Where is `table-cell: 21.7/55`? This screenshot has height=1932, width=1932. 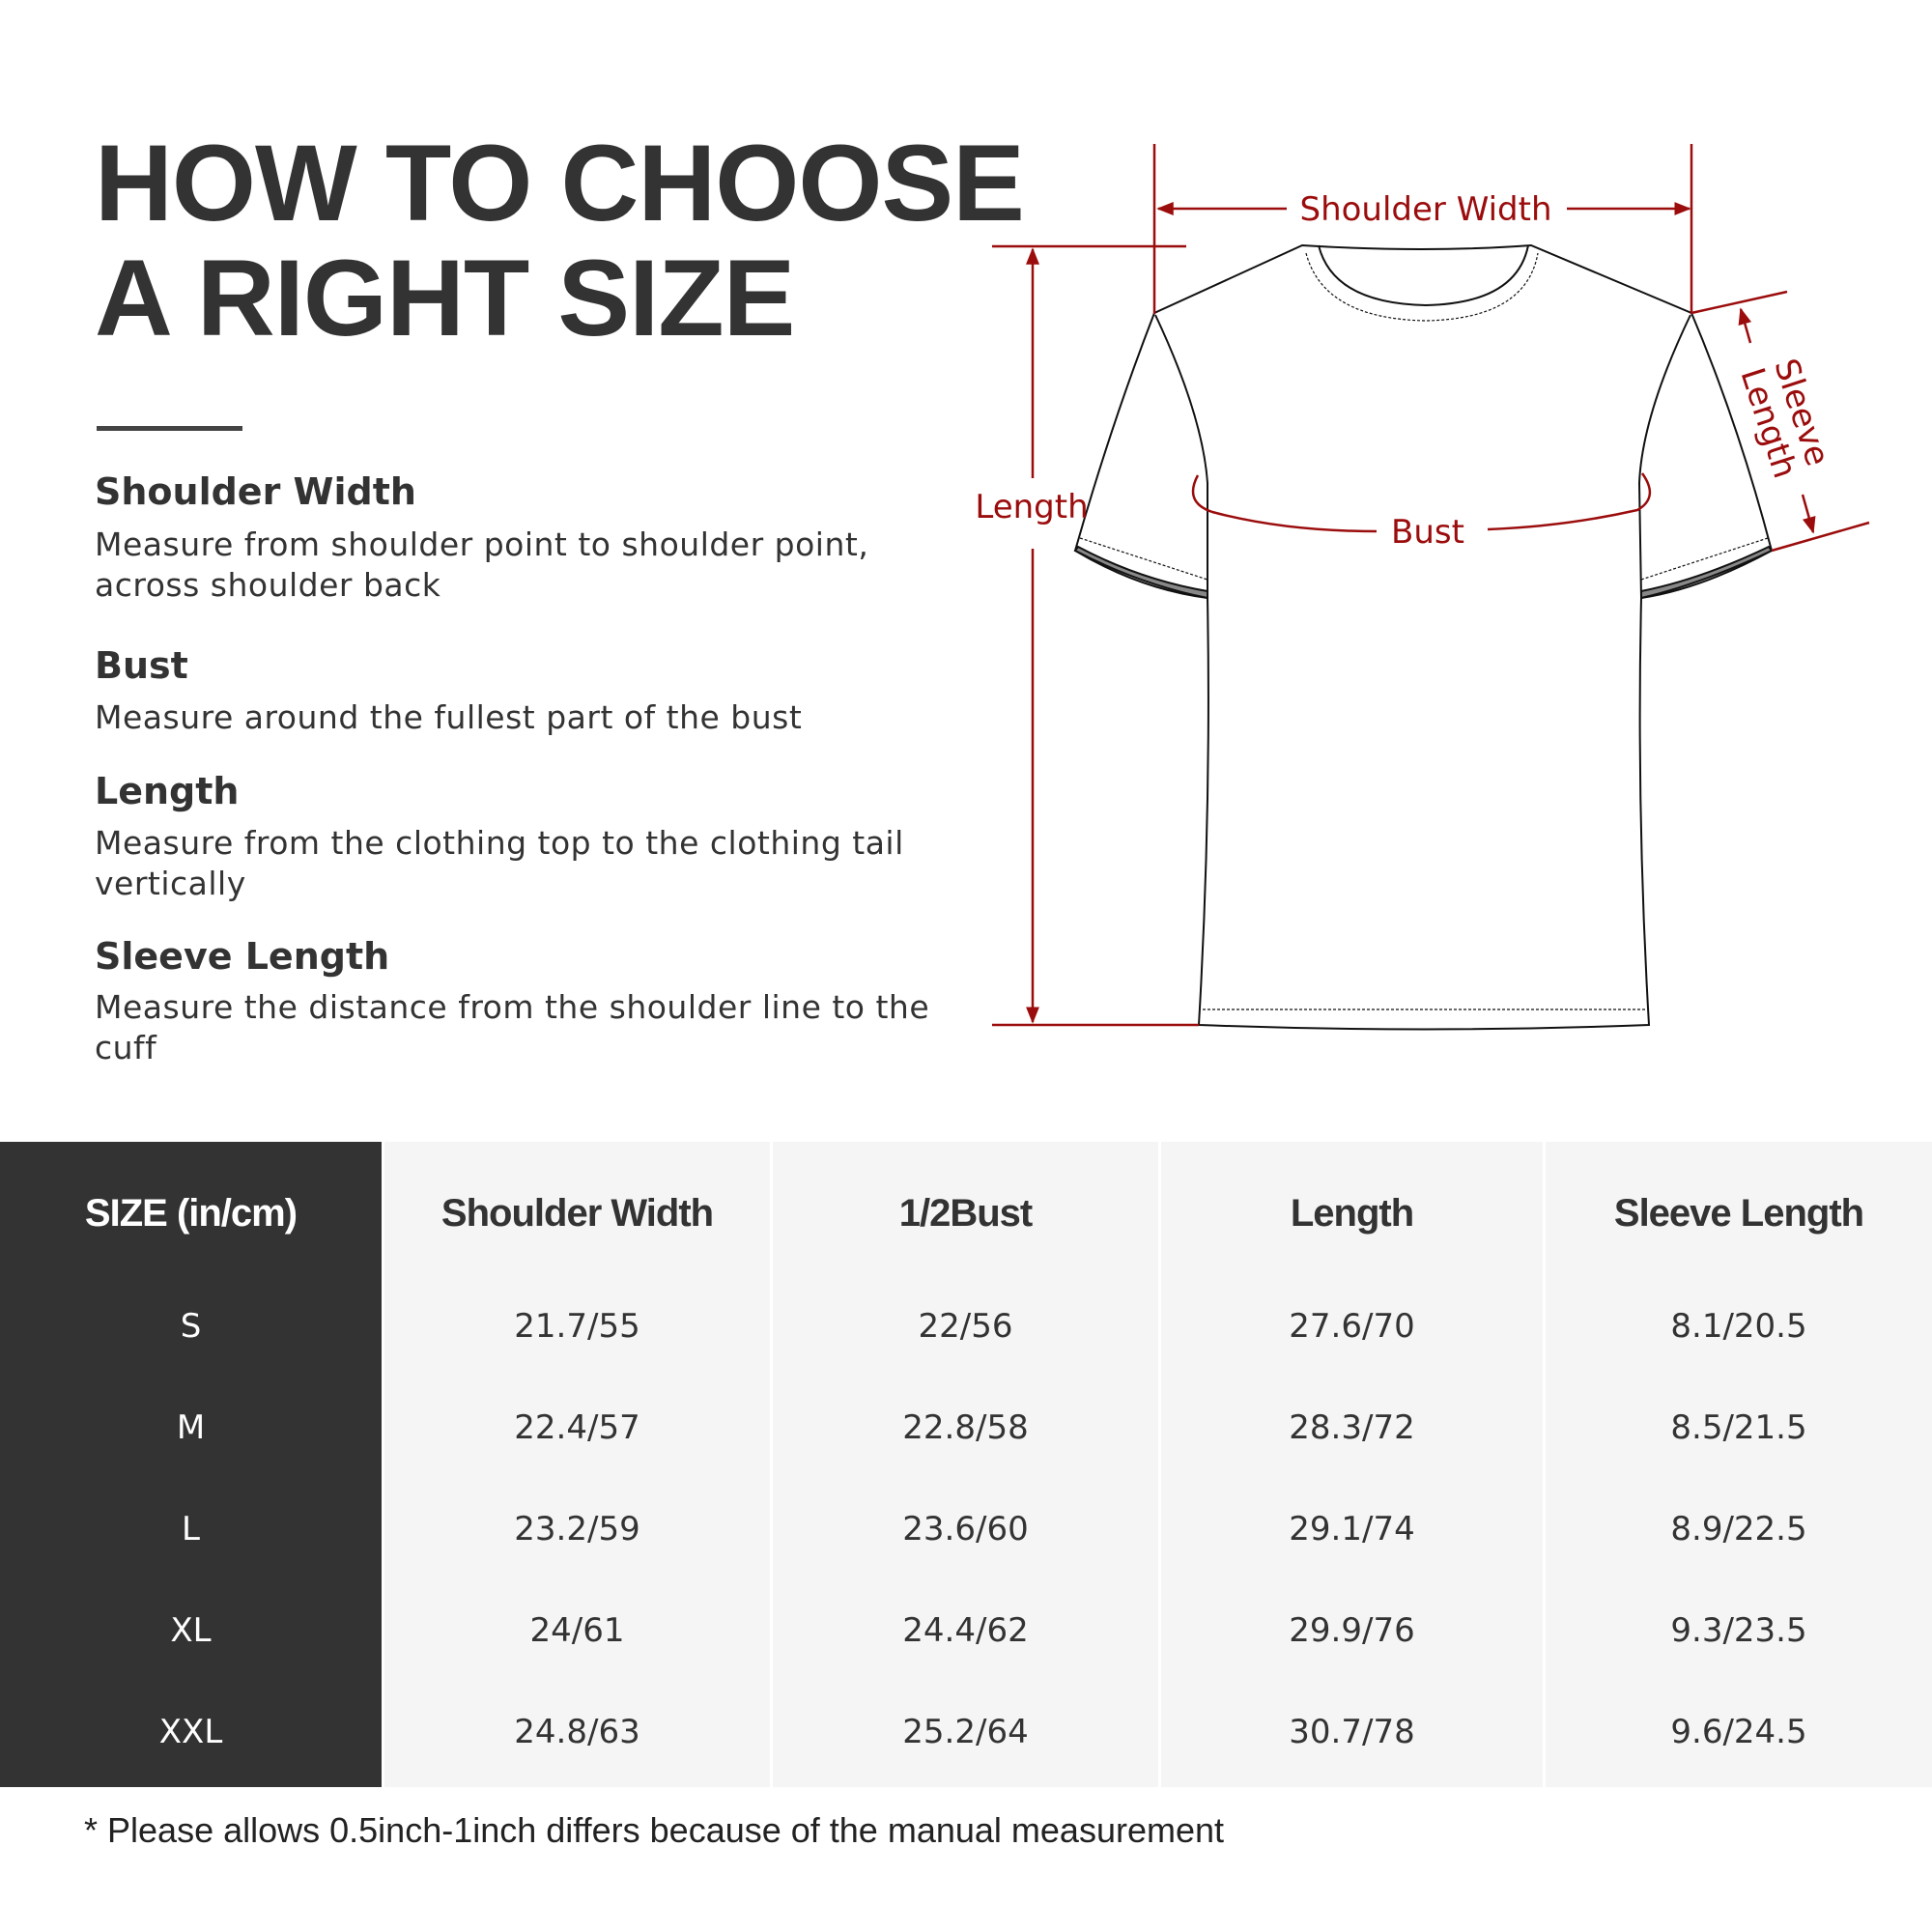
table-cell: 21.7/55 is located at coordinates (577, 1326).